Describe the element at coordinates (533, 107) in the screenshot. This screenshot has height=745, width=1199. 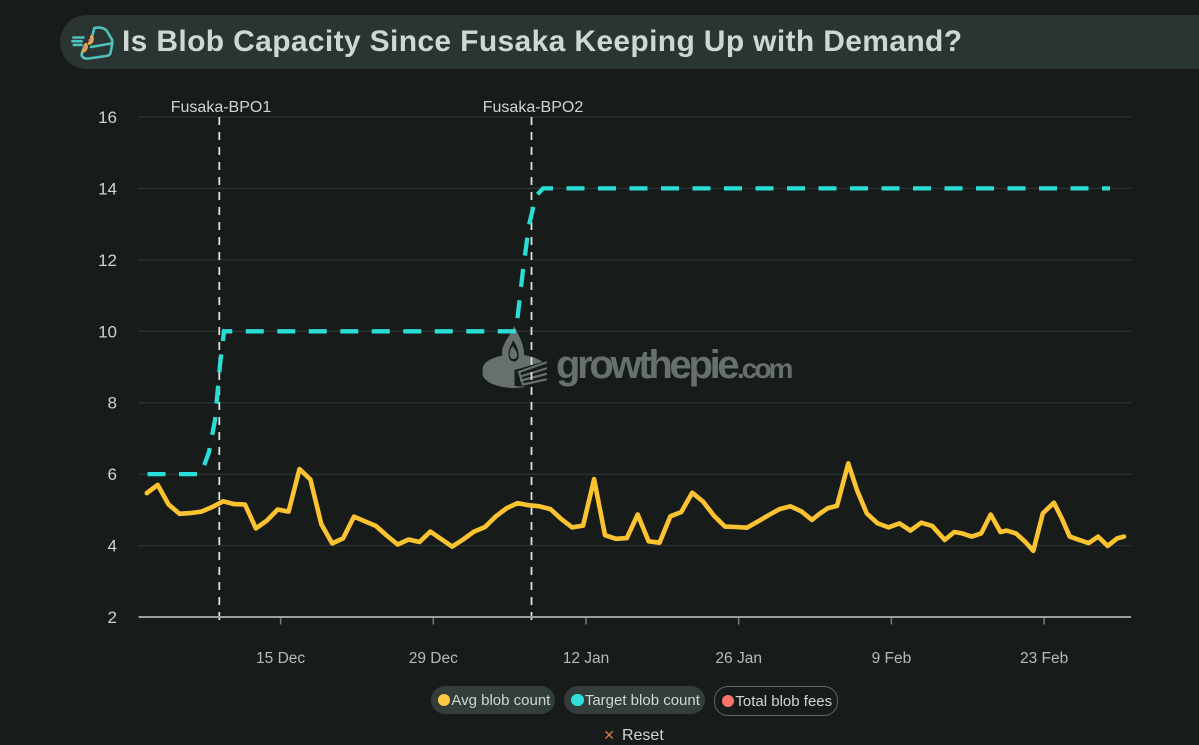
I see `svg-text: Fusaka-BPO2` at that location.